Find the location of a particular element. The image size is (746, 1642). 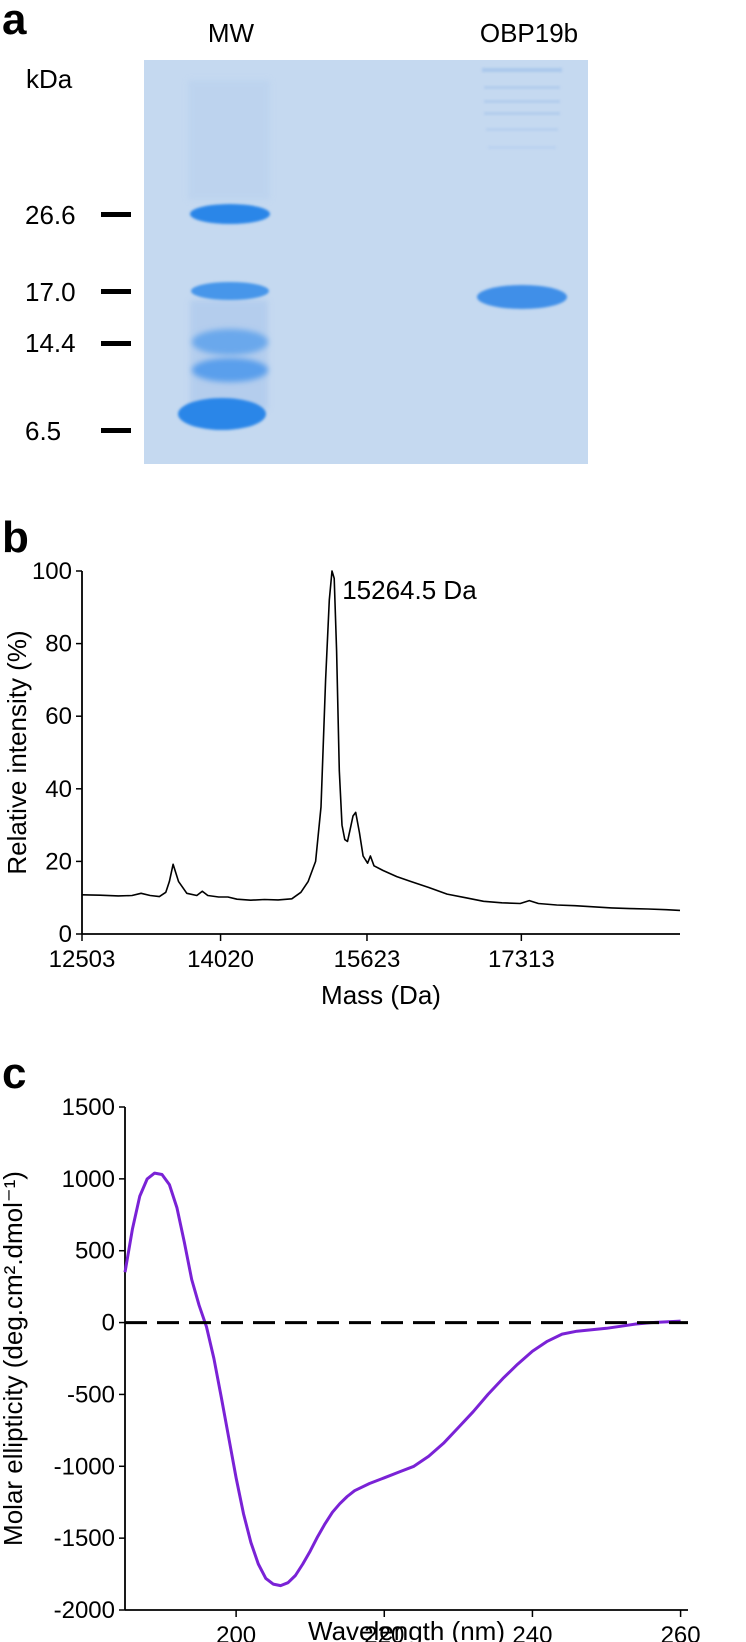

marker-label-17-0: 17.0 is located at coordinates (50, 292).